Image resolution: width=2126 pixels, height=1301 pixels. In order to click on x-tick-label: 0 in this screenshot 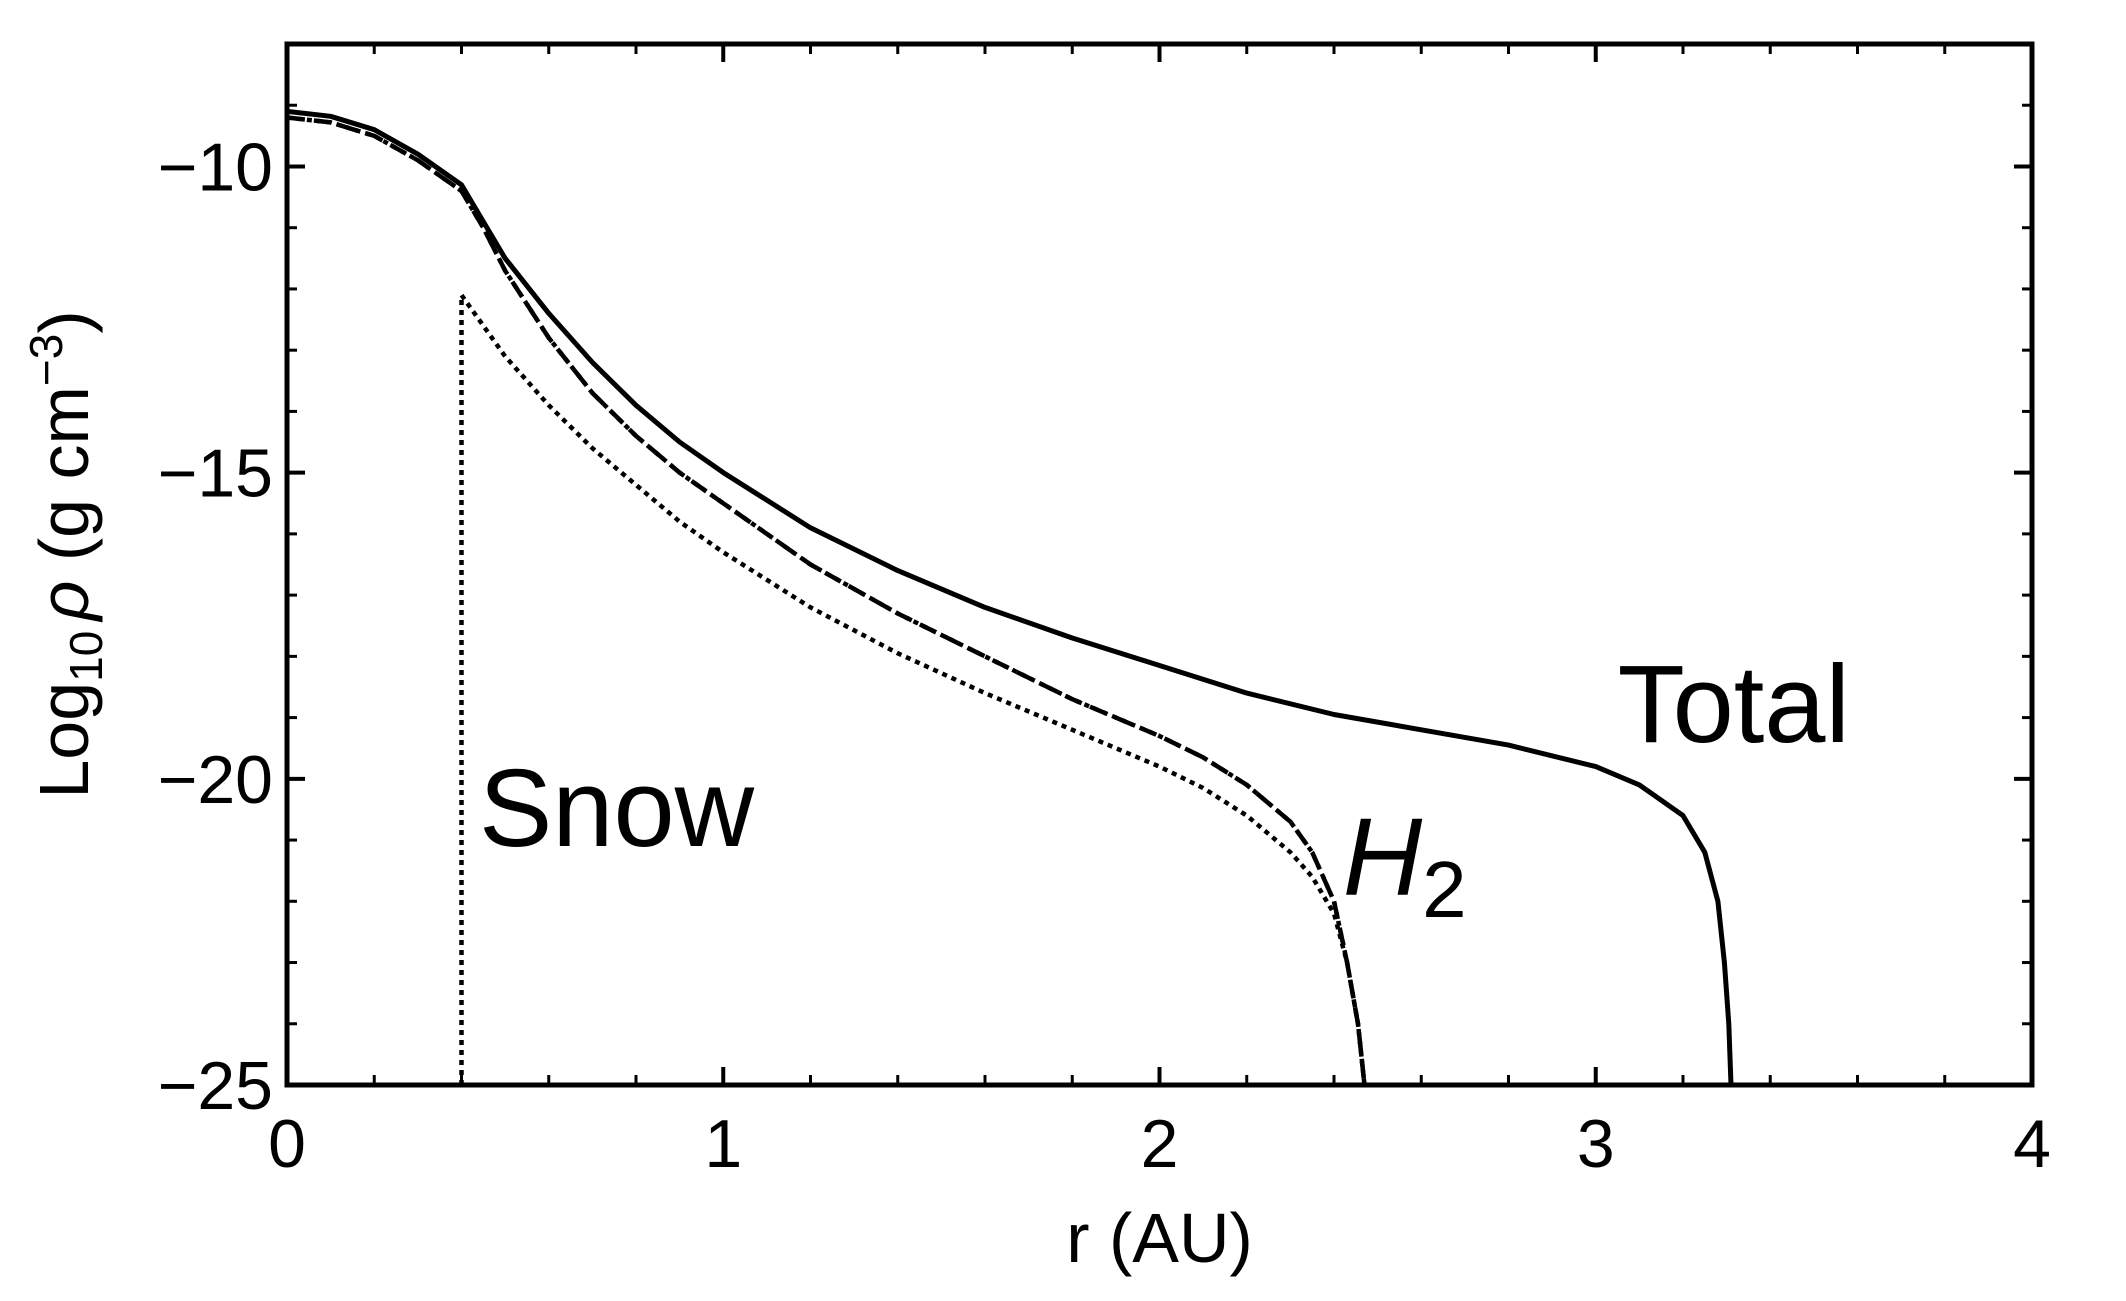, I will do `click(287, 1144)`.